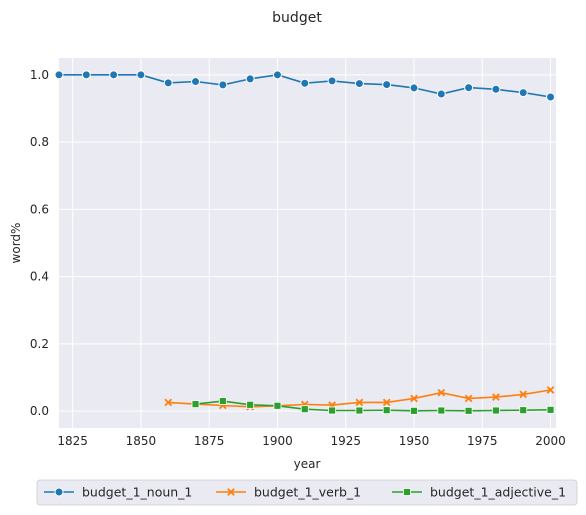 This screenshot has height=515, width=586. What do you see at coordinates (297, 18) in the screenshot?
I see `chart-title: budget` at bounding box center [297, 18].